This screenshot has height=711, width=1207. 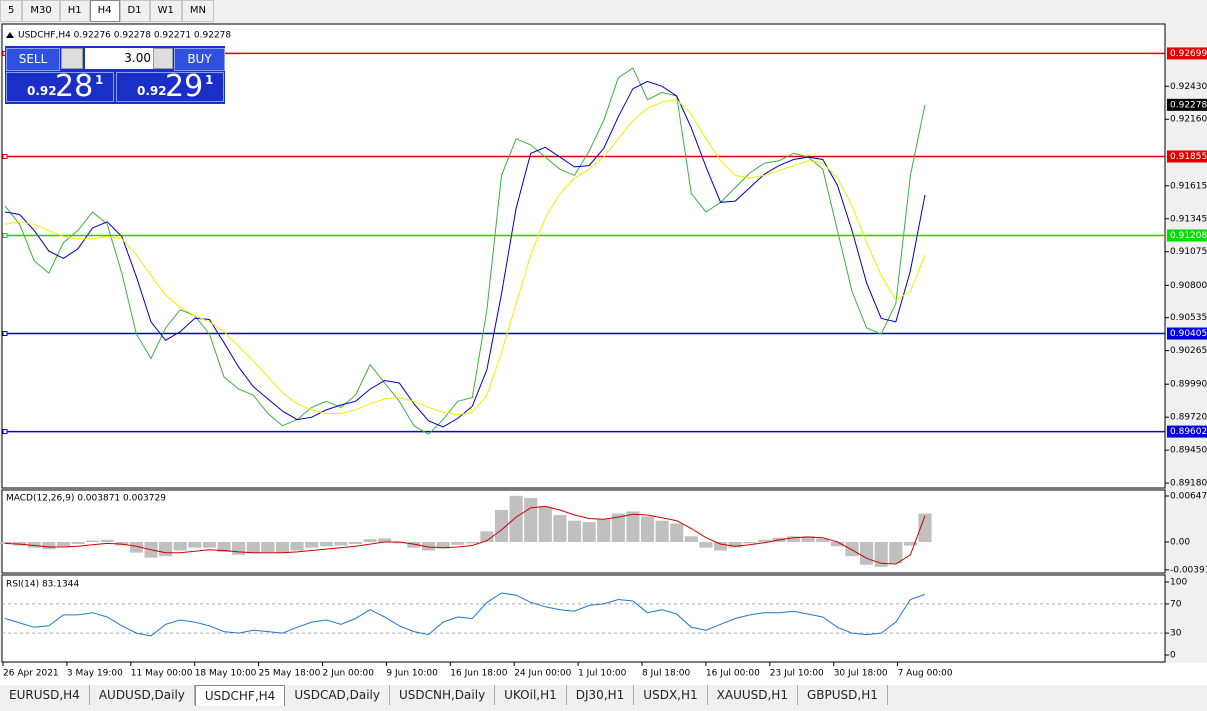 I want to click on time-label: 1 Jul 10:00, so click(x=602, y=674).